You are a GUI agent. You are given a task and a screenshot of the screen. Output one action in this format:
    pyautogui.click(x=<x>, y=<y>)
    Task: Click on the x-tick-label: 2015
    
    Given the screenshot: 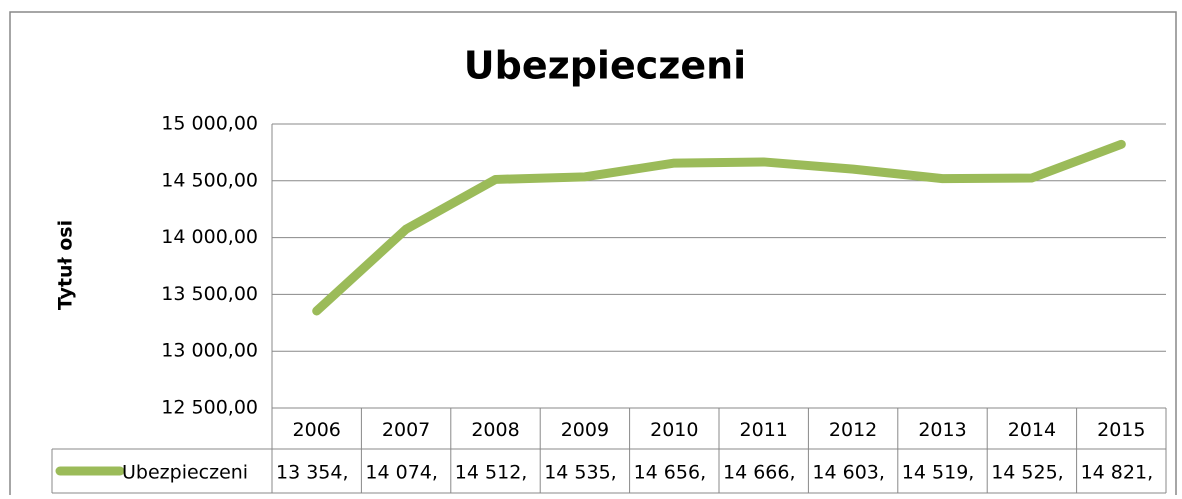 What is the action you would take?
    pyautogui.click(x=1121, y=430)
    